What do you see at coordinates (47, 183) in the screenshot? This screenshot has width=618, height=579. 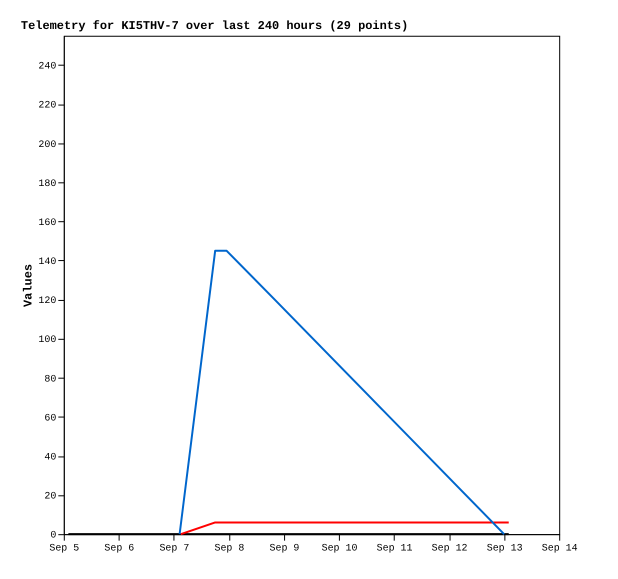 I see `y-tick-label: 180` at bounding box center [47, 183].